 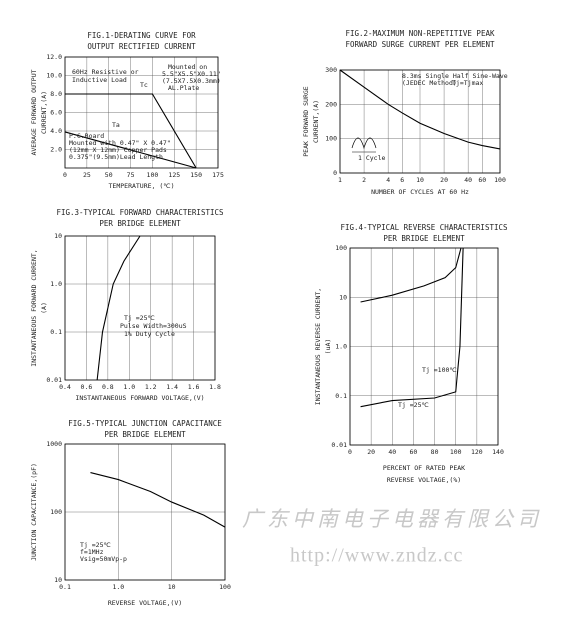 I want to click on x-tick-label: 1.6, so click(x=194, y=387).